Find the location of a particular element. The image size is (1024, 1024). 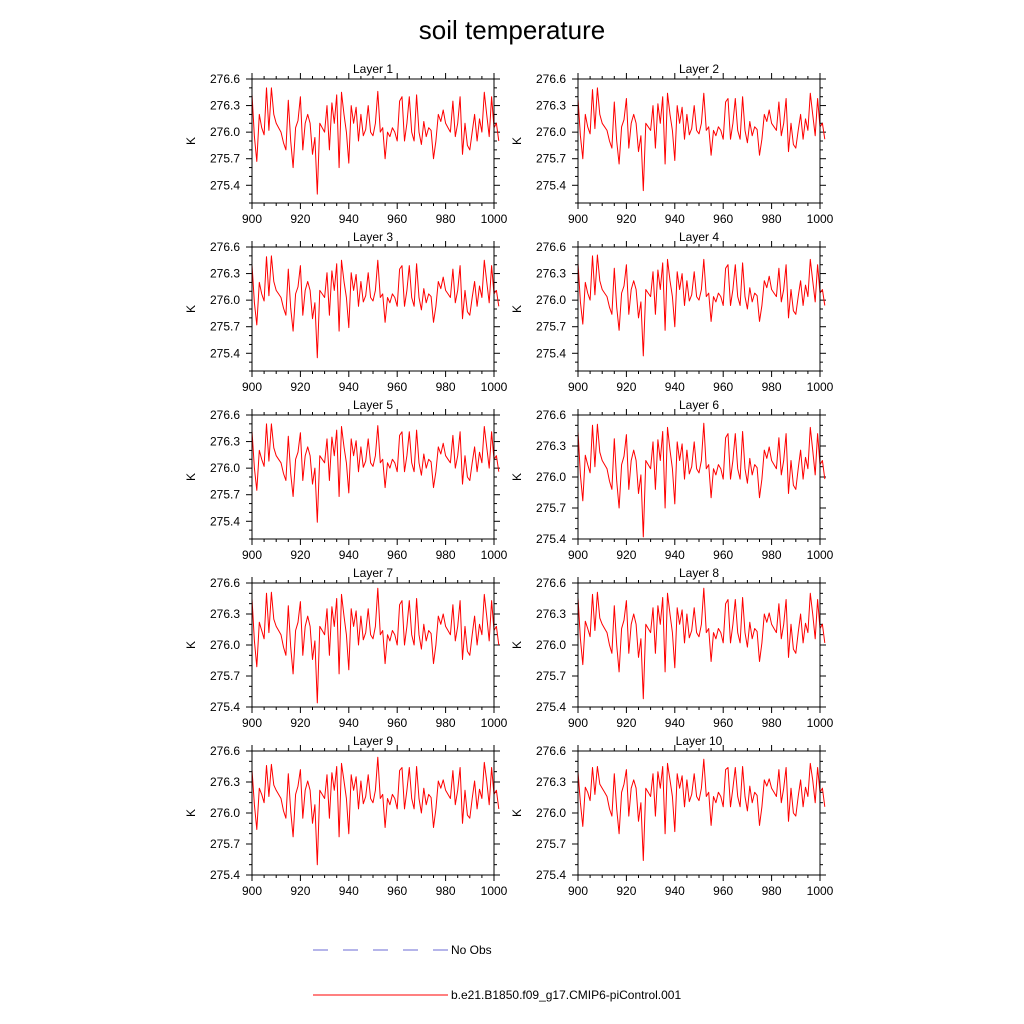

x-tick-label-layer-5: 980 is located at coordinates (446, 555).